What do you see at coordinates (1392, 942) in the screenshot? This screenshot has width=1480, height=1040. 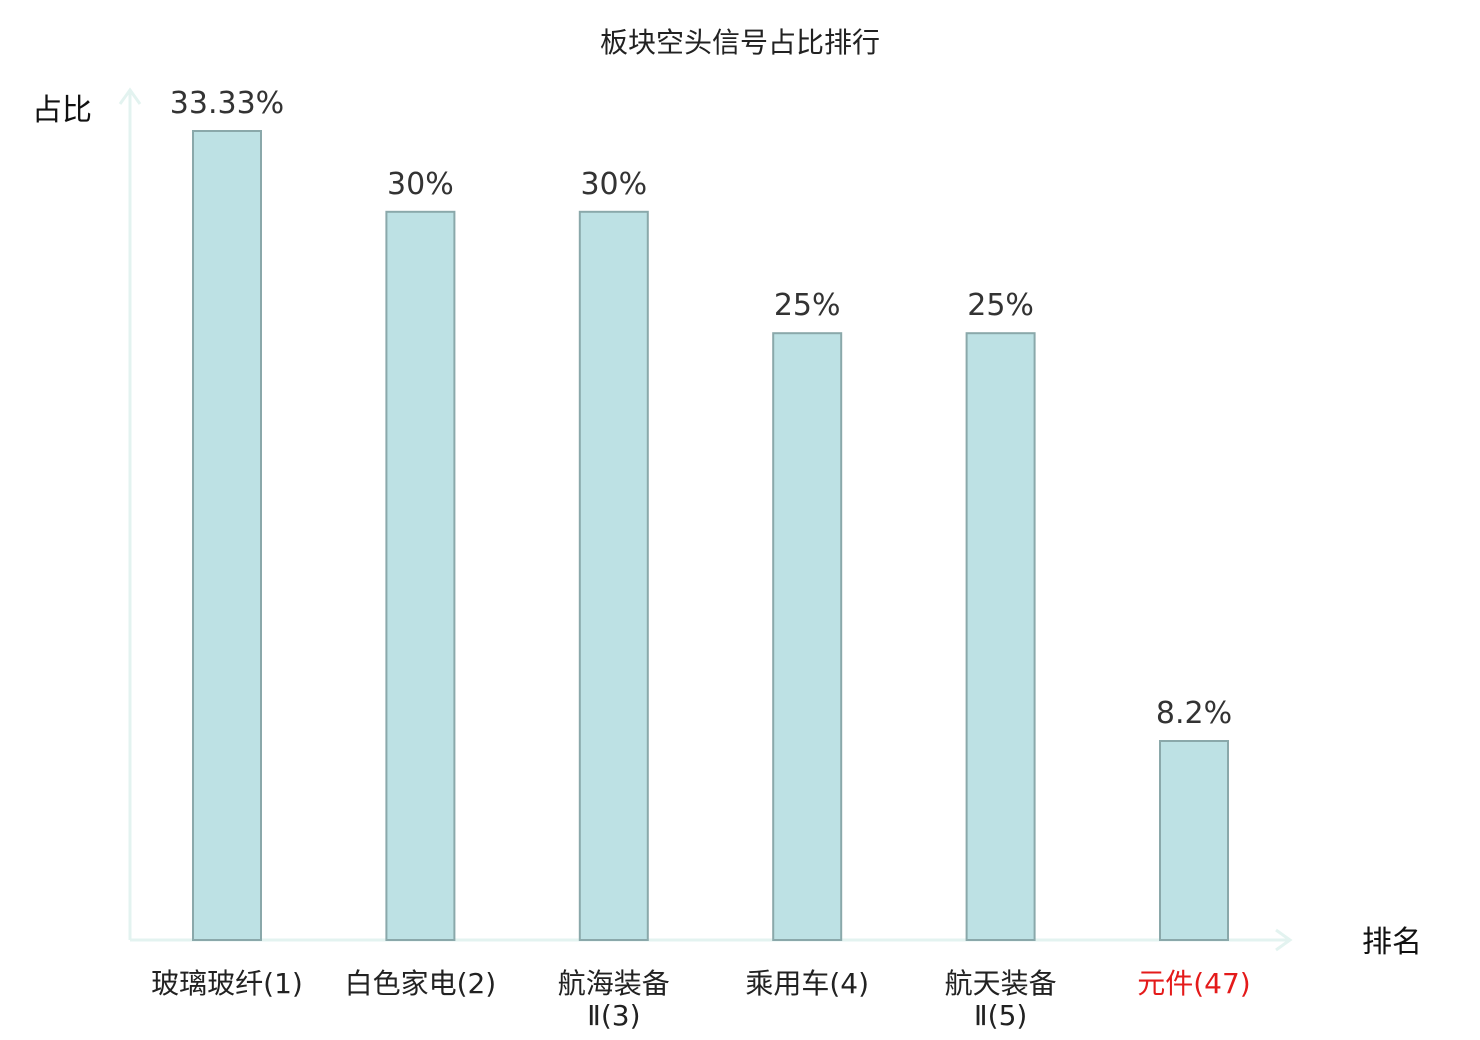 I see `x-axis-label: 排名` at bounding box center [1392, 942].